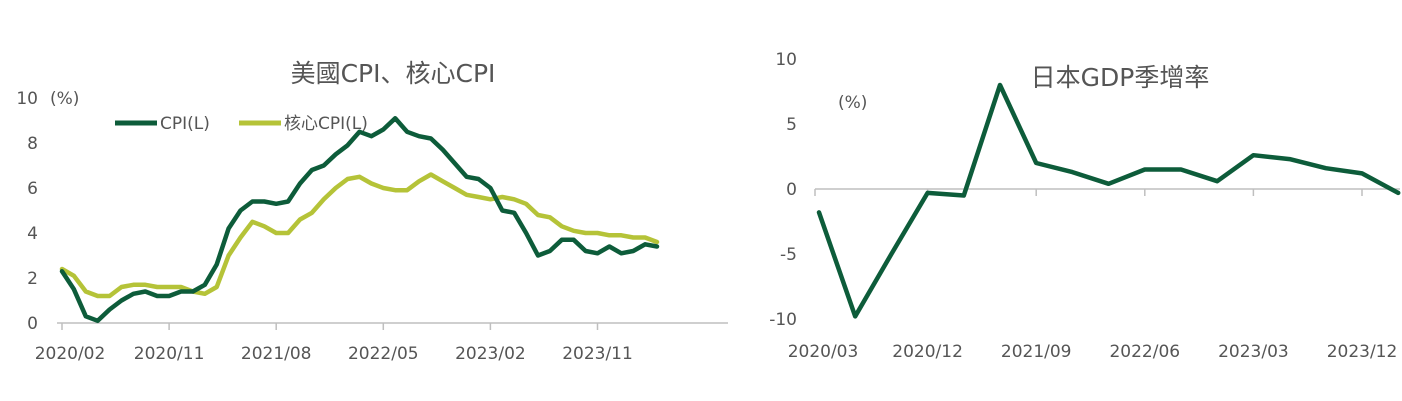 The height and width of the screenshot is (401, 1402). What do you see at coordinates (1253, 352) in the screenshot?
I see `x-tick-label: 2023/03` at bounding box center [1253, 352].